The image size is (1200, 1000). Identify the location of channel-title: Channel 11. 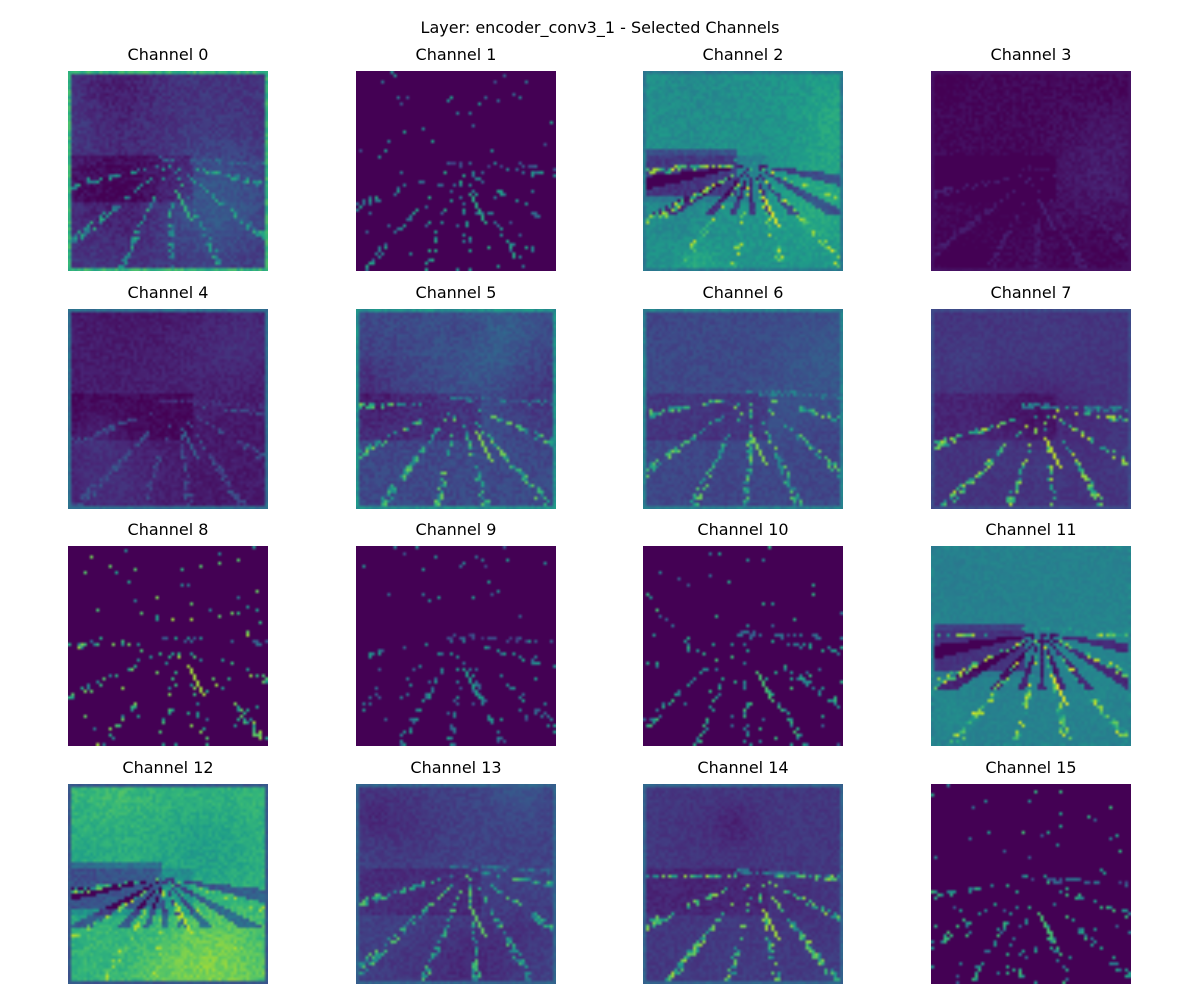
(1031, 529).